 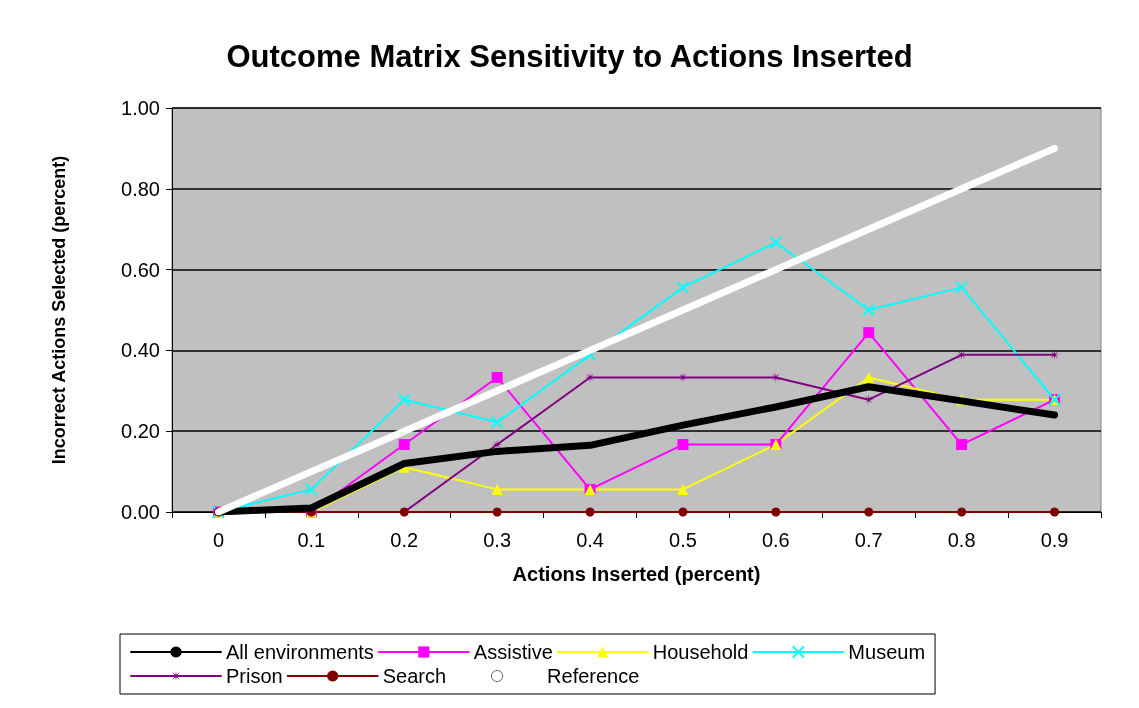 What do you see at coordinates (636, 574) in the screenshot?
I see `x-axis-title: Actions Inserted (percent)` at bounding box center [636, 574].